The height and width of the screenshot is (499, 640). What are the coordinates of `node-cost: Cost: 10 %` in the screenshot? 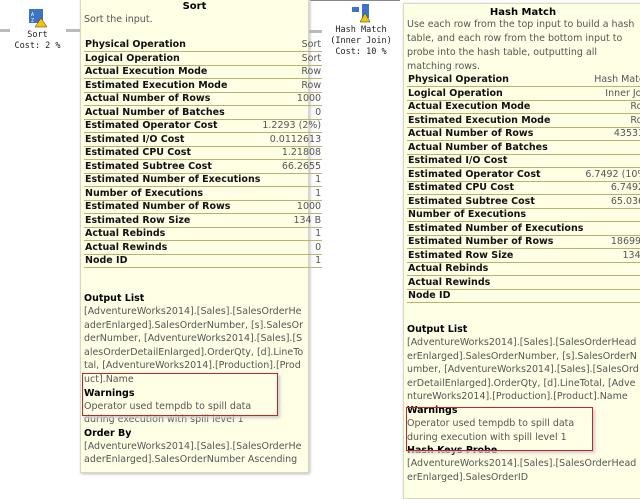 It's located at (361, 52).